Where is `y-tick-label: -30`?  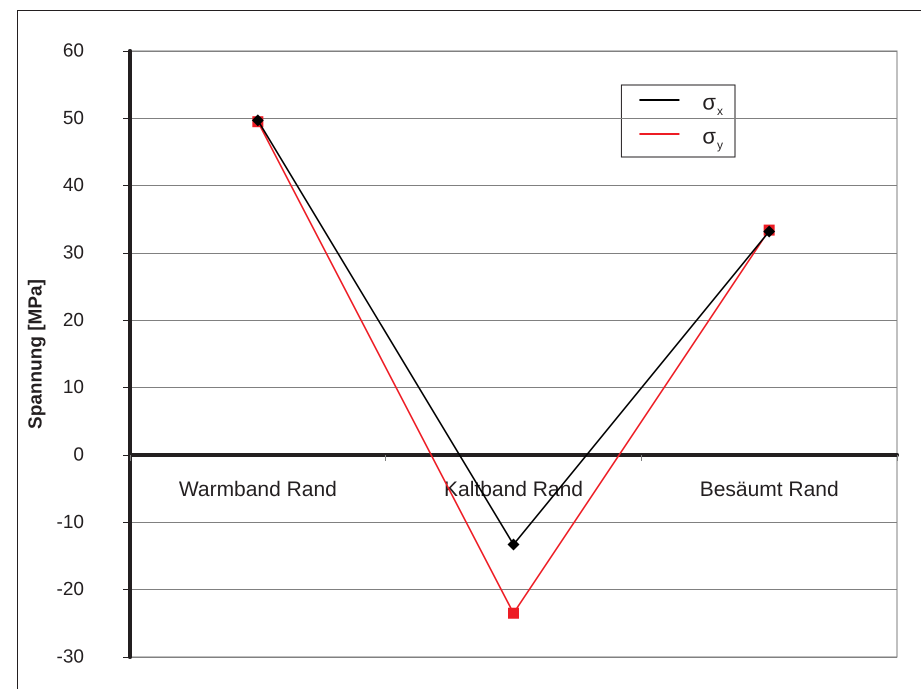
y-tick-label: -30 is located at coordinates (70, 657).